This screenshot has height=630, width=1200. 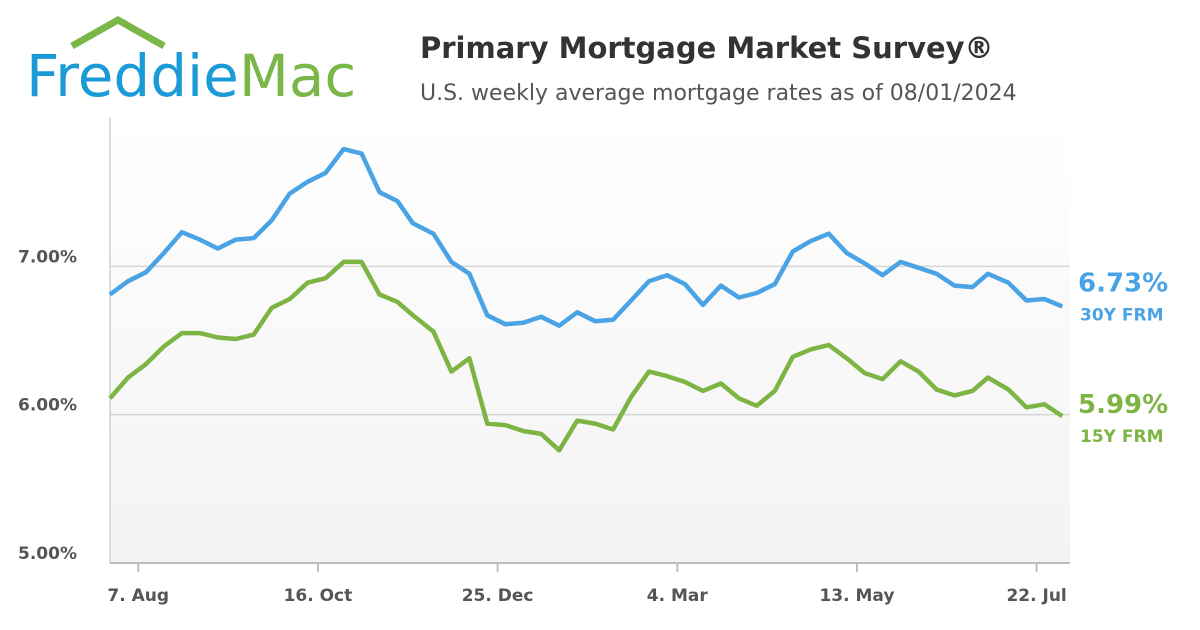 What do you see at coordinates (1122, 315) in the screenshot?
I see `legend-label: 30Y FRM` at bounding box center [1122, 315].